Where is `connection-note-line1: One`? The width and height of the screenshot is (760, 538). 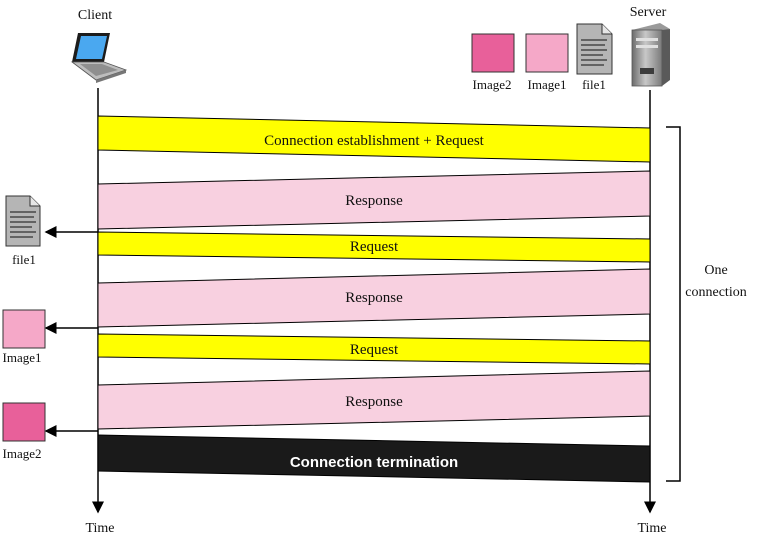 connection-note-line1: One is located at coordinates (715, 270).